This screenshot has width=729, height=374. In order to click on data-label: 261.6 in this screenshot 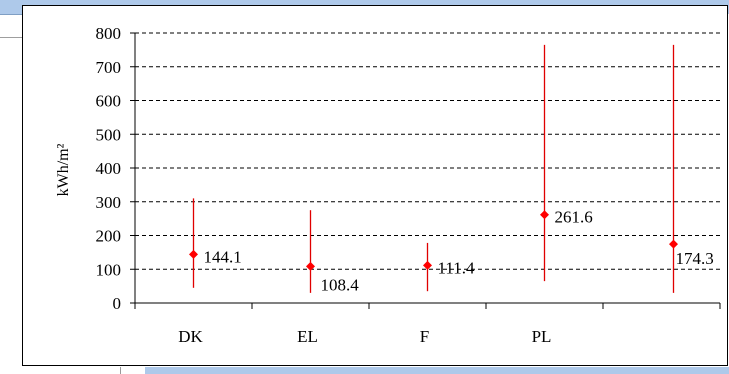, I will do `click(574, 217)`.